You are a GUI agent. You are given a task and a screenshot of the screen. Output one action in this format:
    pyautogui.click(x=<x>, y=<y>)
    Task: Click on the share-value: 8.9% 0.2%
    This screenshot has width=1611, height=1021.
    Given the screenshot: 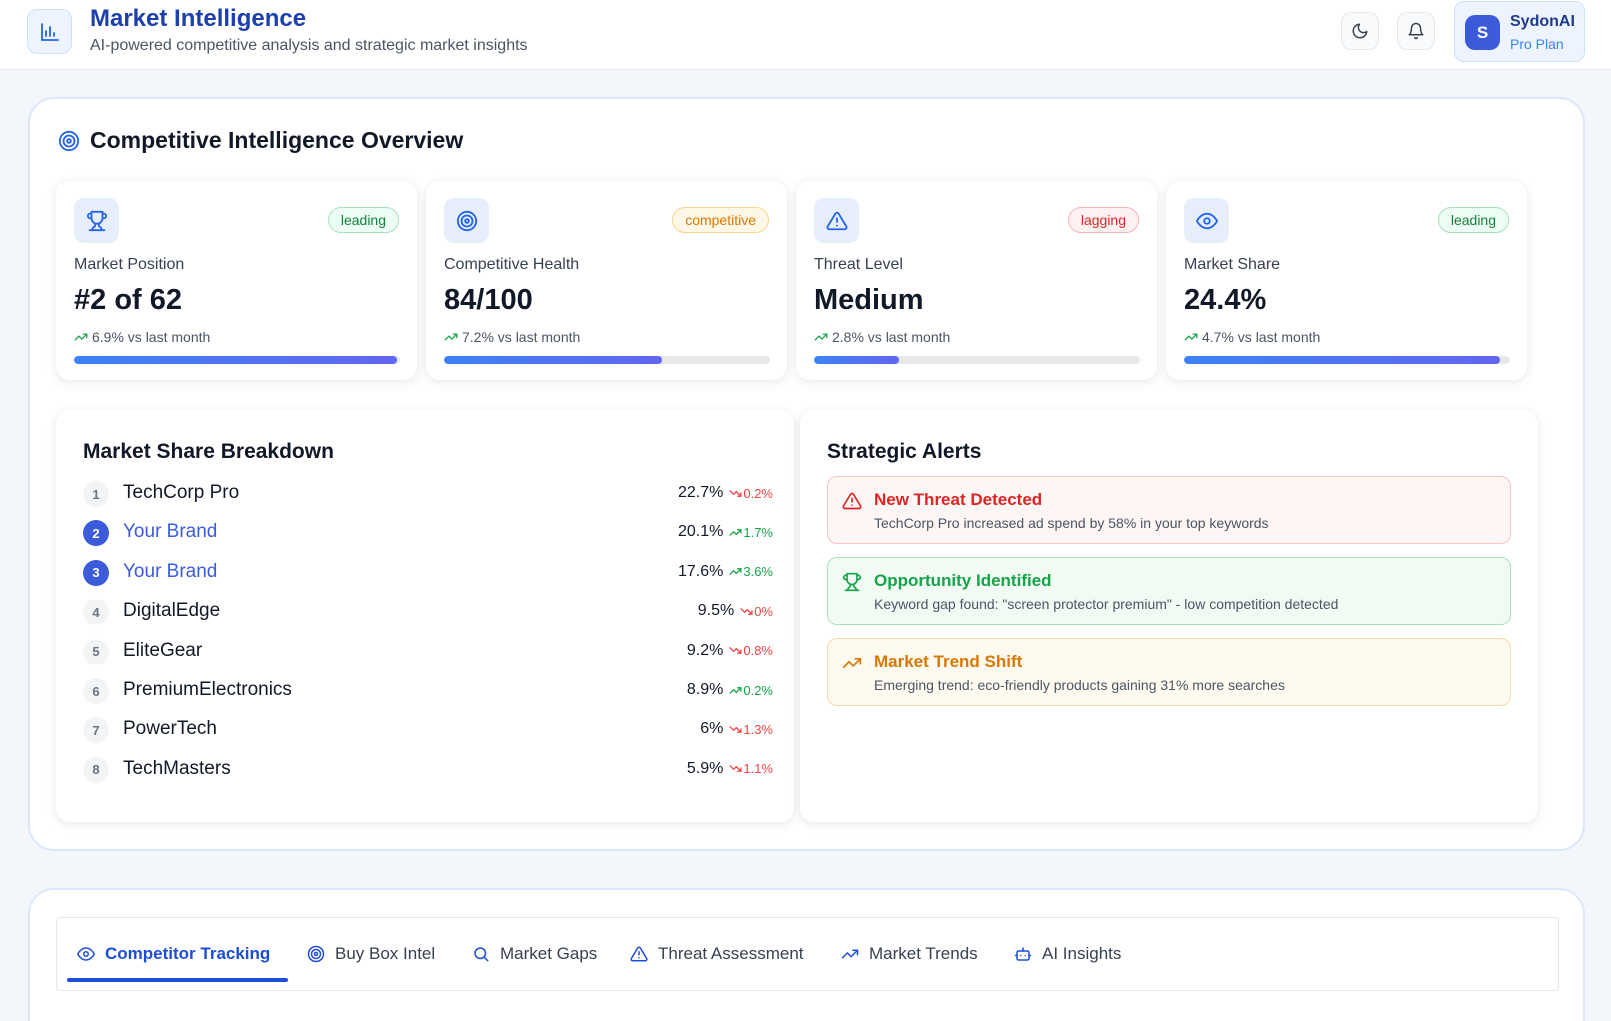 What is the action you would take?
    pyautogui.click(x=729, y=689)
    